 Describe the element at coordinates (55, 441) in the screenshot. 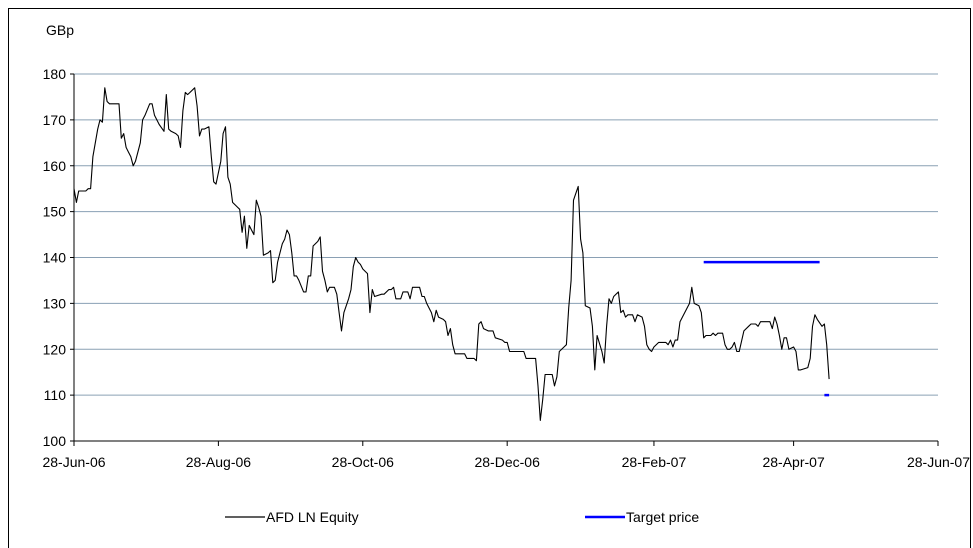

I see `y-tick-label-100: 100` at that location.